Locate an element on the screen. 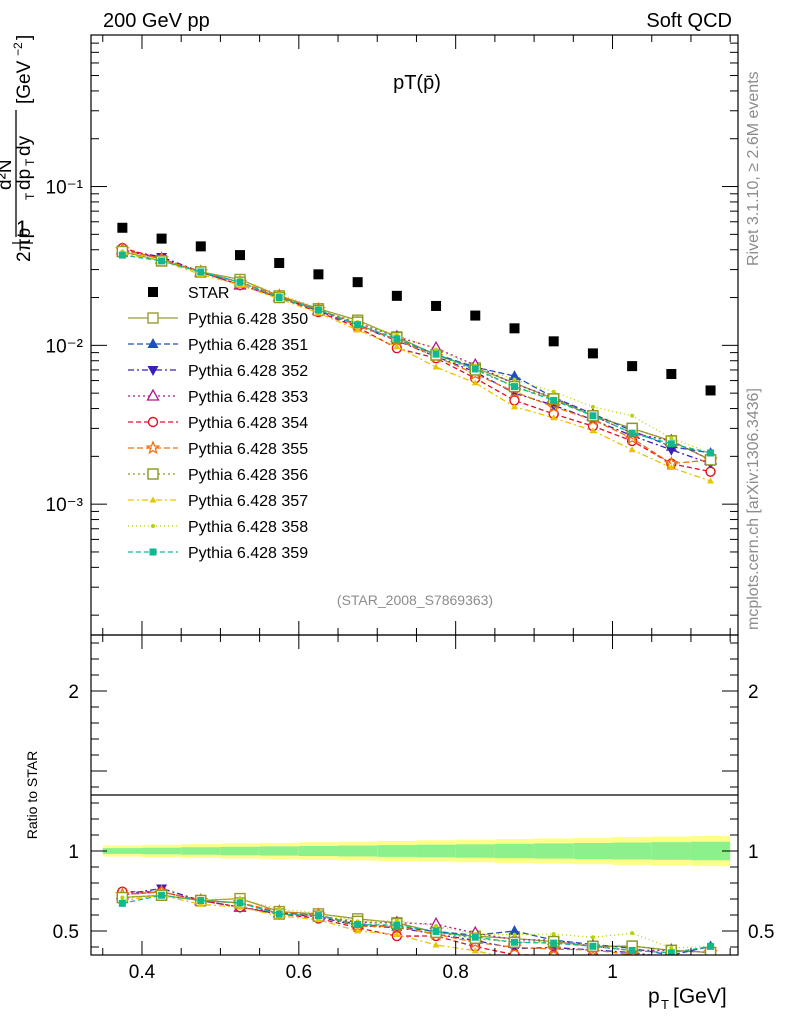 This screenshot has height=1024, width=786. ratio-error-bands is located at coordinates (416, 851).